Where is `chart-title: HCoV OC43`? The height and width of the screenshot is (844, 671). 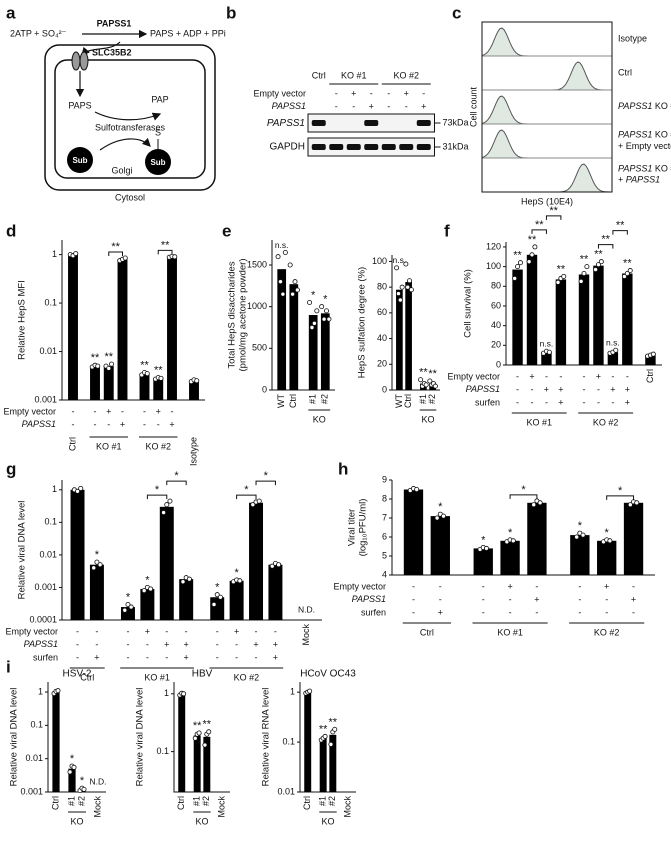
chart-title: HCoV OC43 is located at coordinates (328, 674).